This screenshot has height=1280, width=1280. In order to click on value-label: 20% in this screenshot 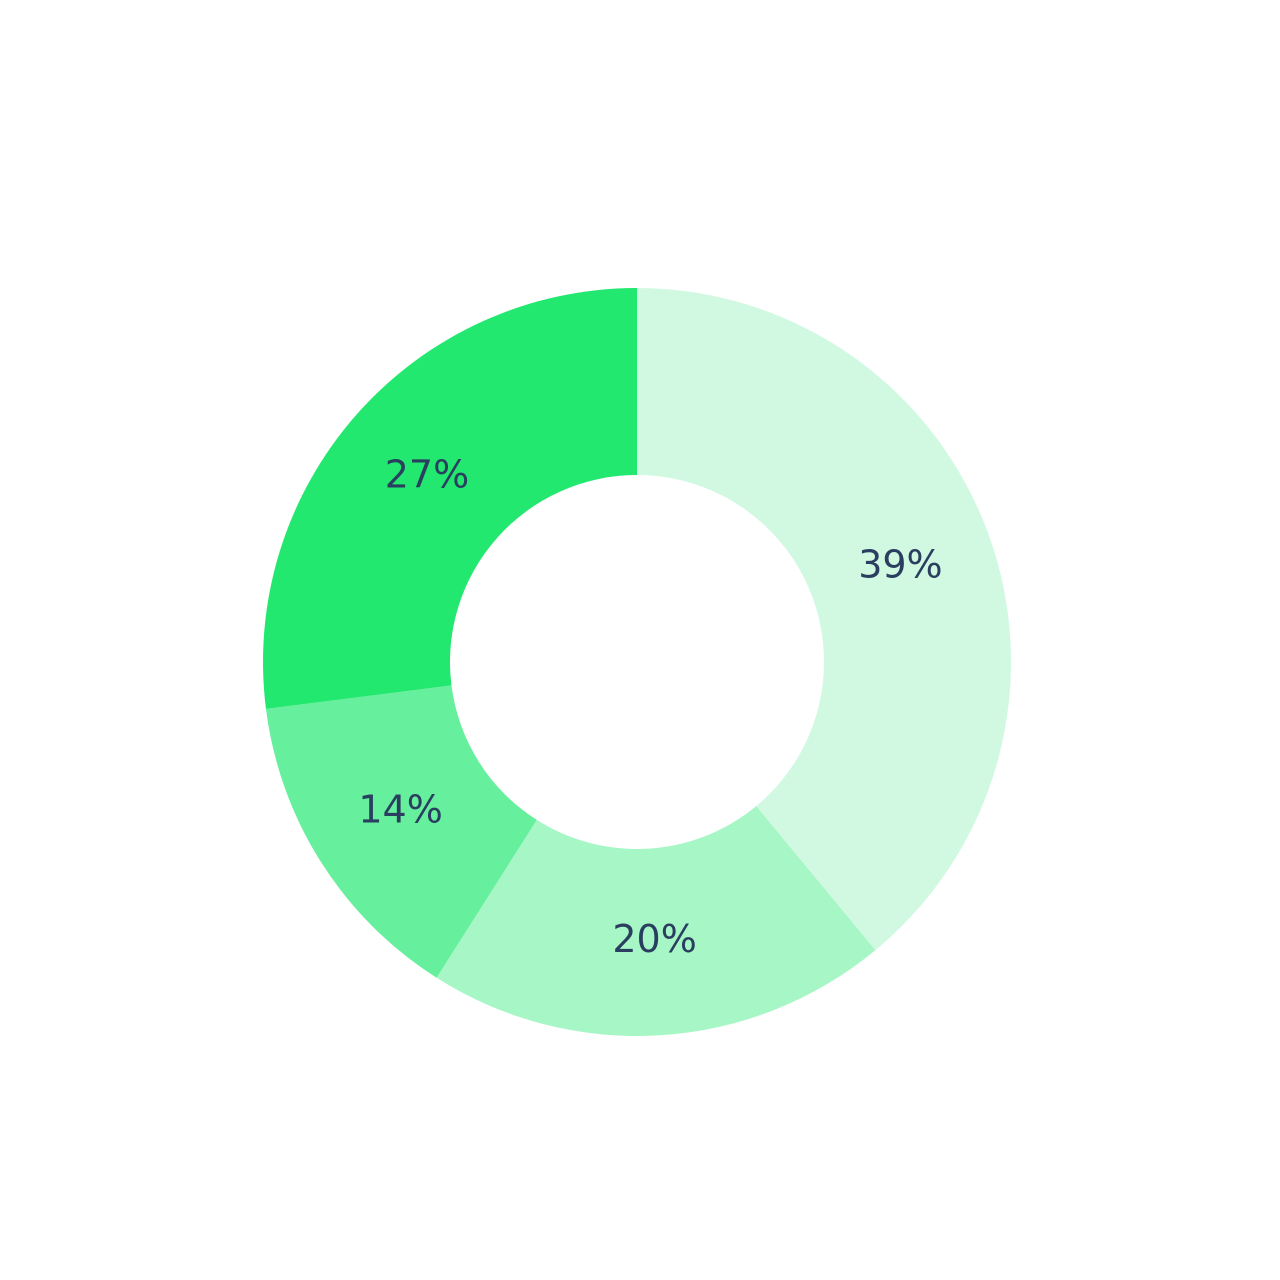, I will do `click(654, 939)`.